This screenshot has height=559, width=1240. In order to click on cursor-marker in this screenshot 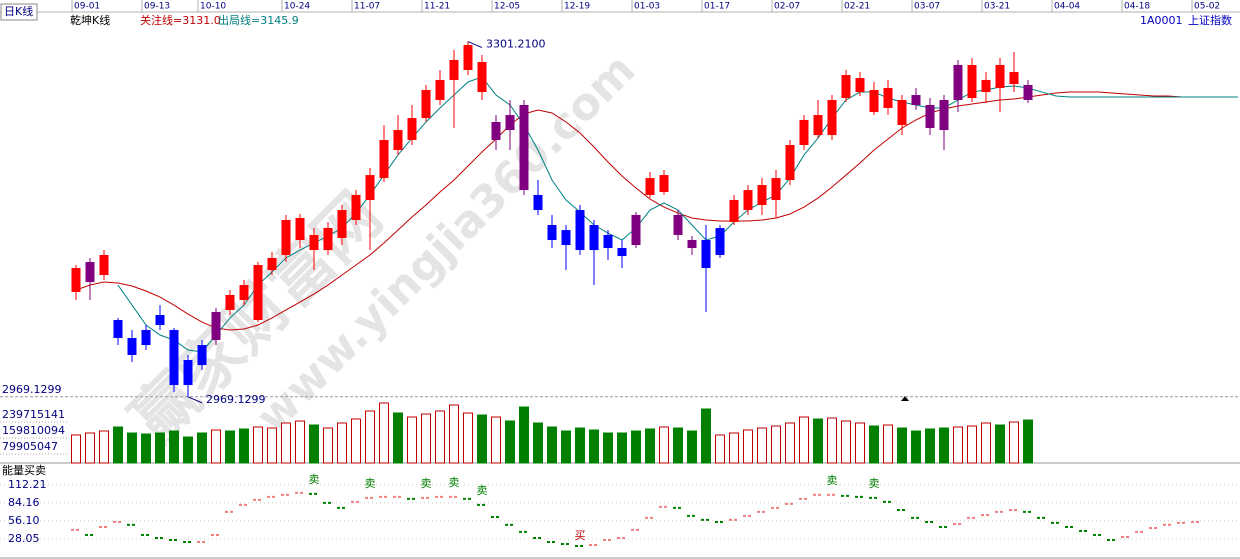, I will do `click(905, 398)`.